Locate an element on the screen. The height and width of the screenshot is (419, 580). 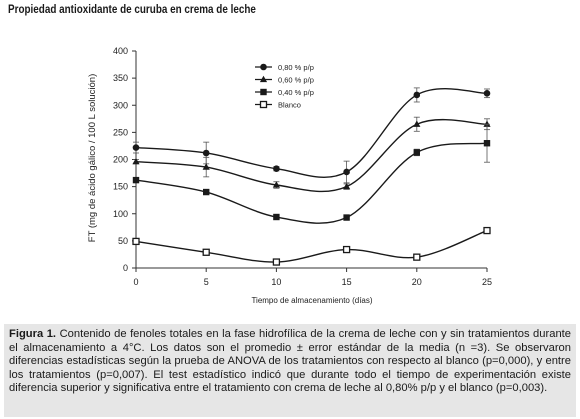
legend-item: 0,60 % p/p is located at coordinates (284, 79).